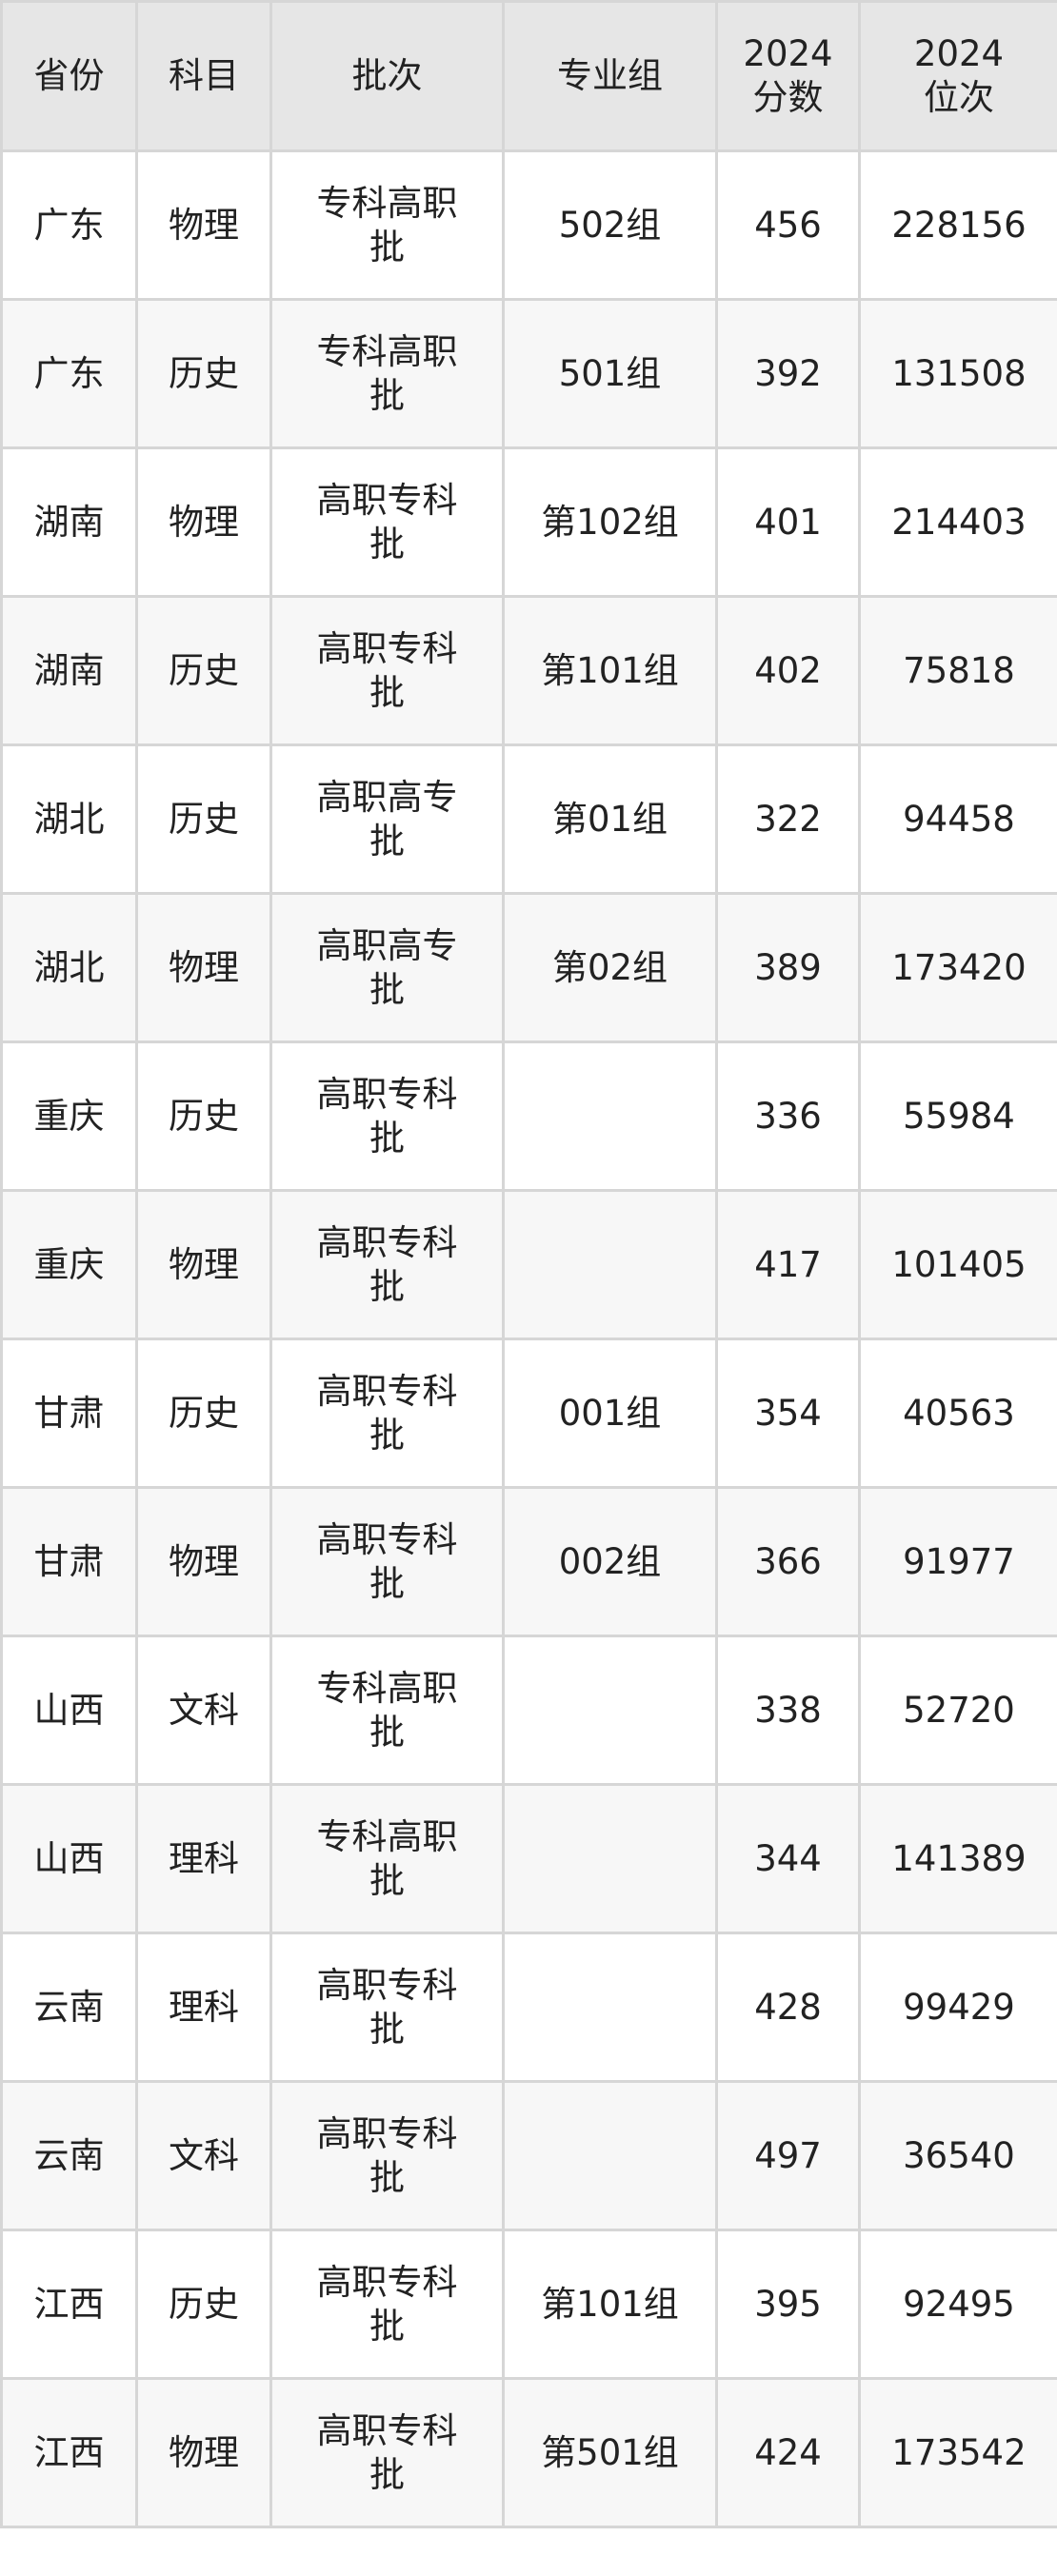  Describe the element at coordinates (957, 2452) in the screenshot. I see `cell-rank: 173542` at that location.